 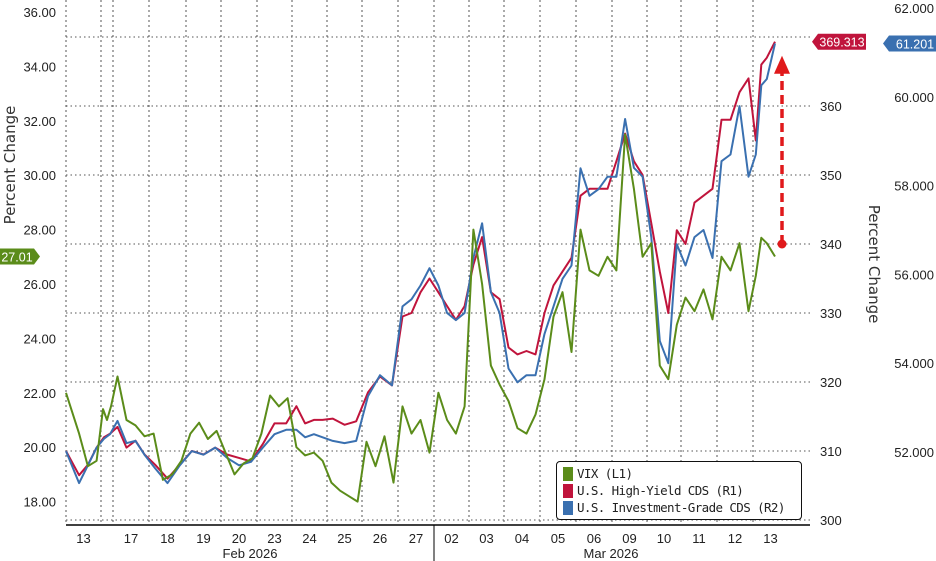 What do you see at coordinates (915, 44) in the screenshot?
I see `ig-last-value-badge-text: 61.201` at bounding box center [915, 44].